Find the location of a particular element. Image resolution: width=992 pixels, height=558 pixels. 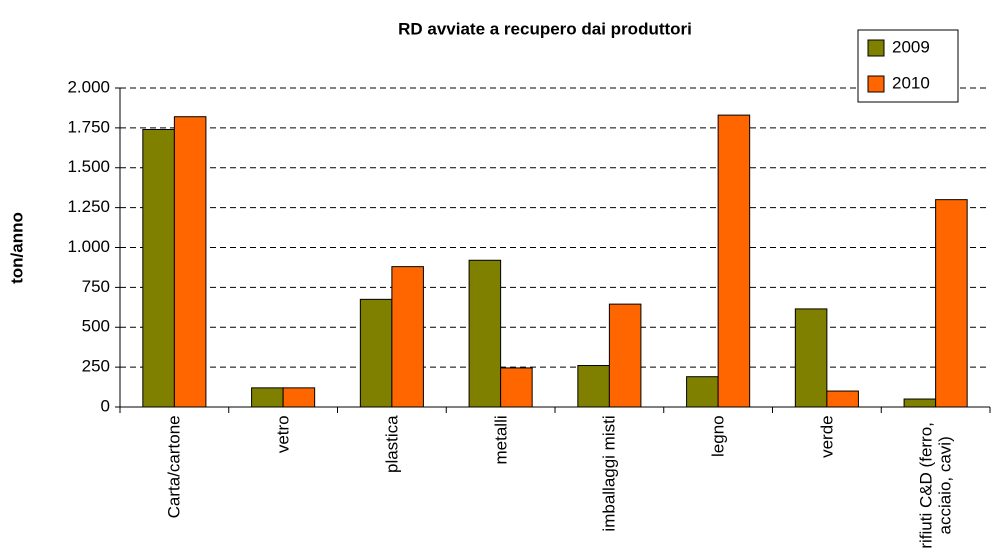

chart-title: RD avviate a recupero dai produttori is located at coordinates (545, 28).